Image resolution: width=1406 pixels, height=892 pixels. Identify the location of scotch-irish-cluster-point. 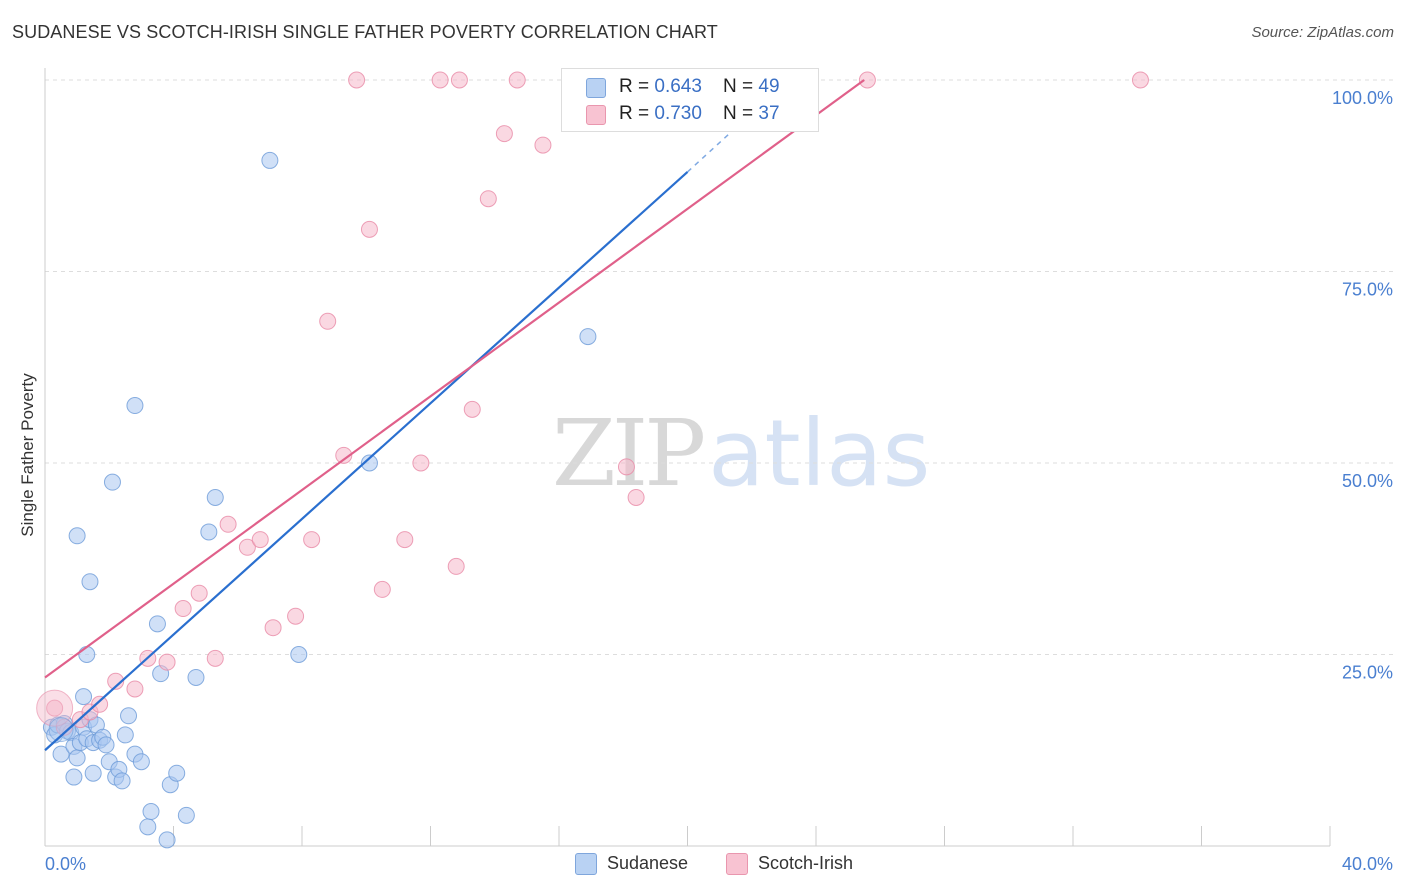
(55, 708).